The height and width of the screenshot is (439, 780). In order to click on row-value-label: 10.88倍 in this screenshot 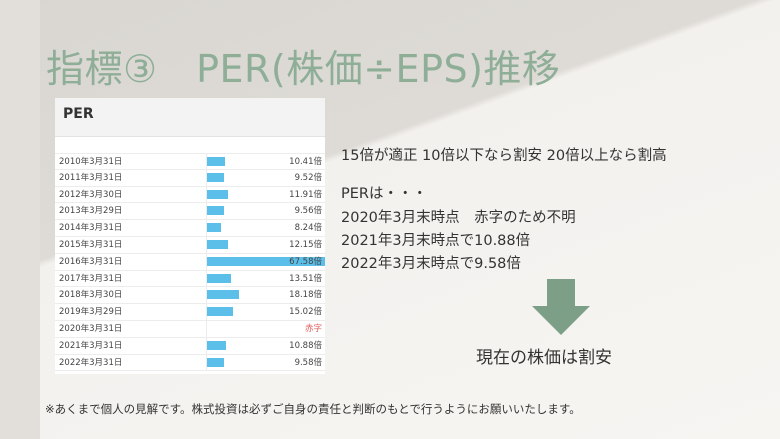, I will do `click(305, 345)`.